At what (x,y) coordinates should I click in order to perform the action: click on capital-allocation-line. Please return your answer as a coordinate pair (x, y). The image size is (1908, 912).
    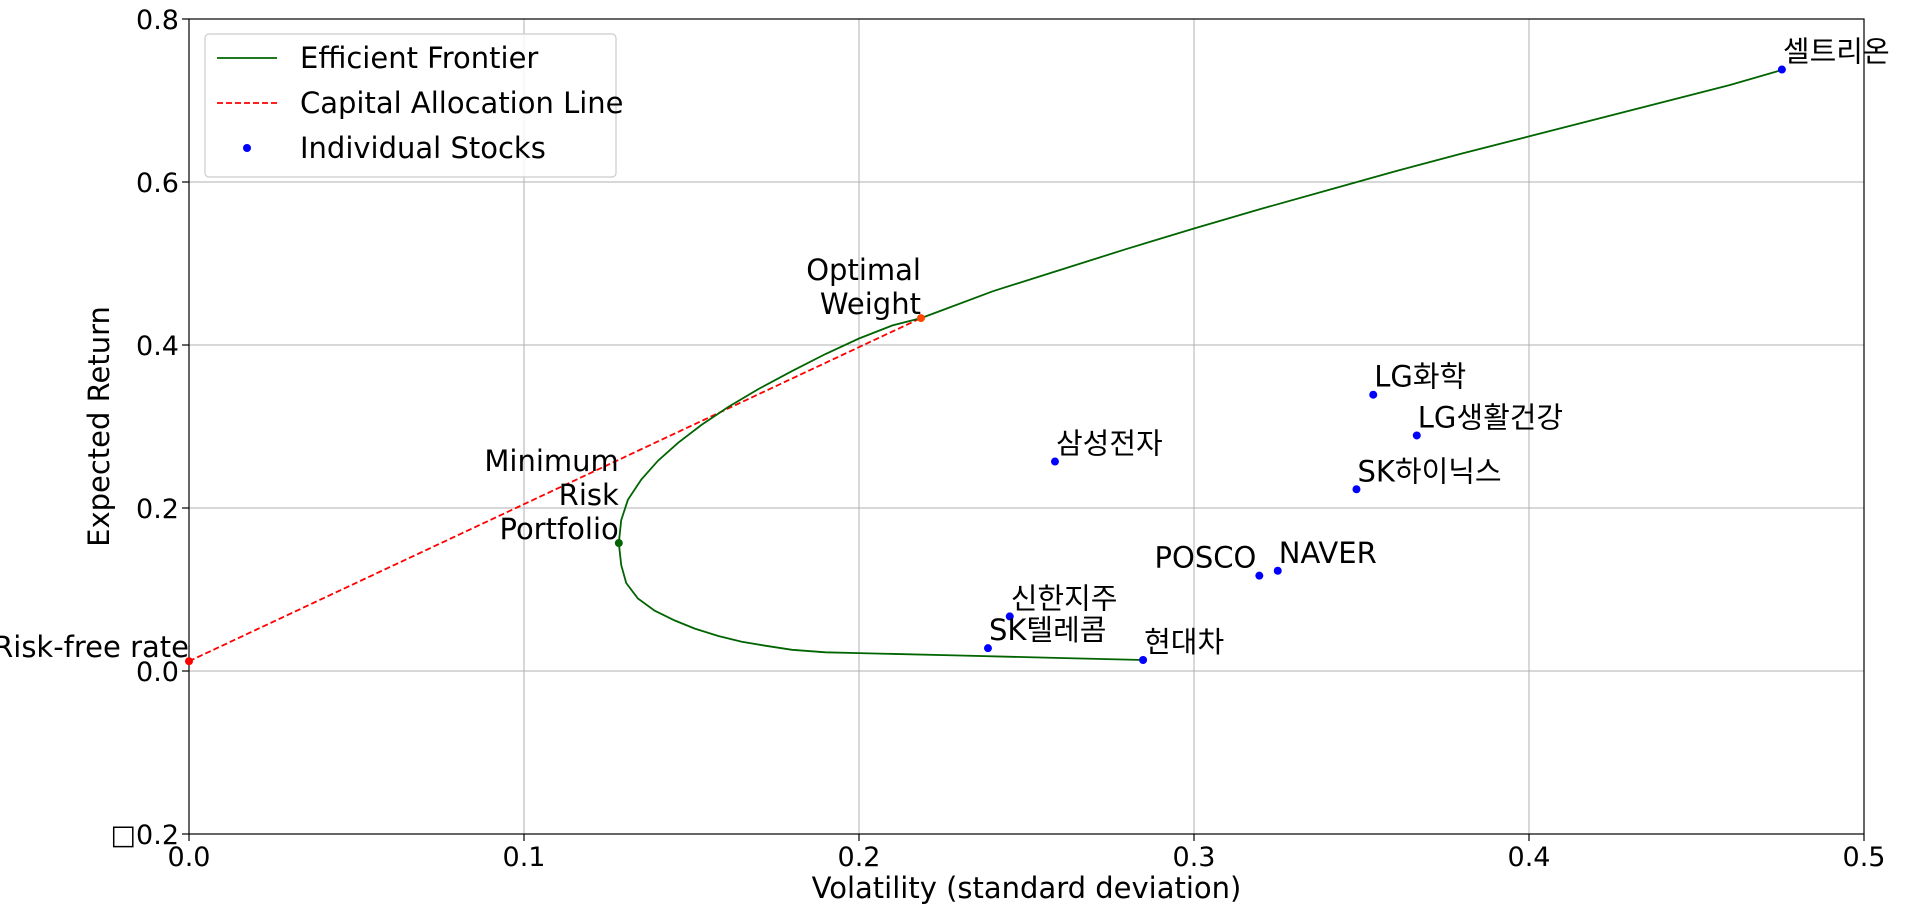
    Looking at the image, I should click on (555, 490).